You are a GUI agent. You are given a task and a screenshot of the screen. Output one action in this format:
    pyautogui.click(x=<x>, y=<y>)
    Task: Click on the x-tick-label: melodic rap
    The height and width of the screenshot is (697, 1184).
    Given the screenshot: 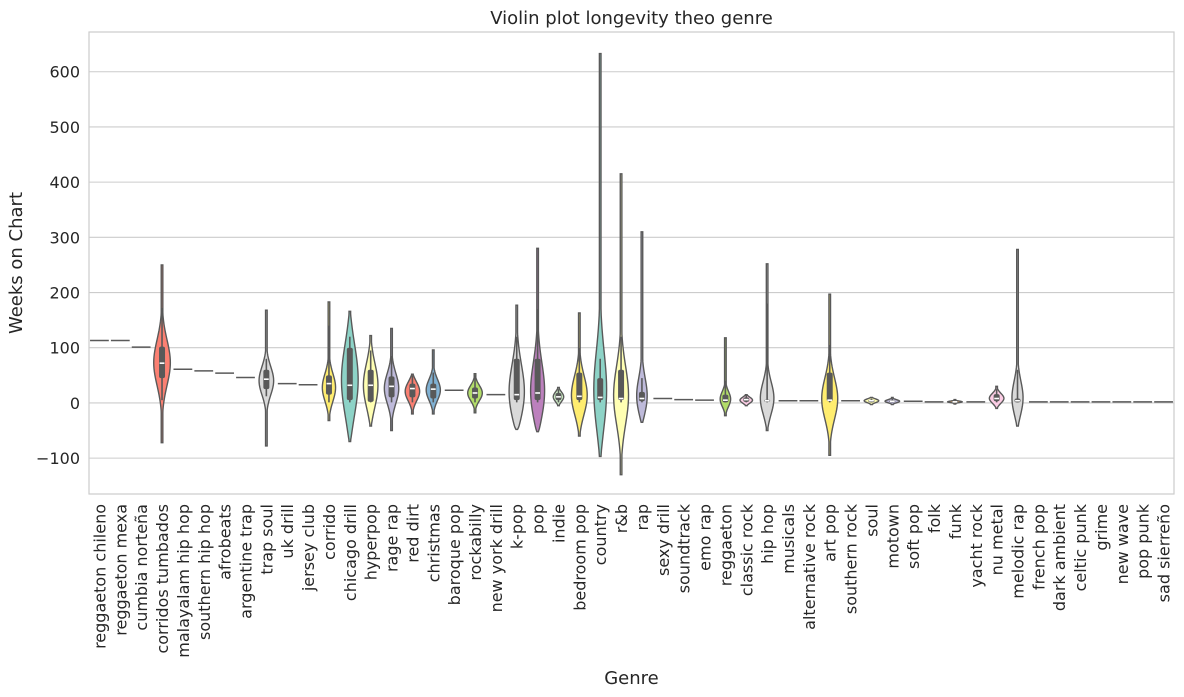 What is the action you would take?
    pyautogui.click(x=1018, y=551)
    